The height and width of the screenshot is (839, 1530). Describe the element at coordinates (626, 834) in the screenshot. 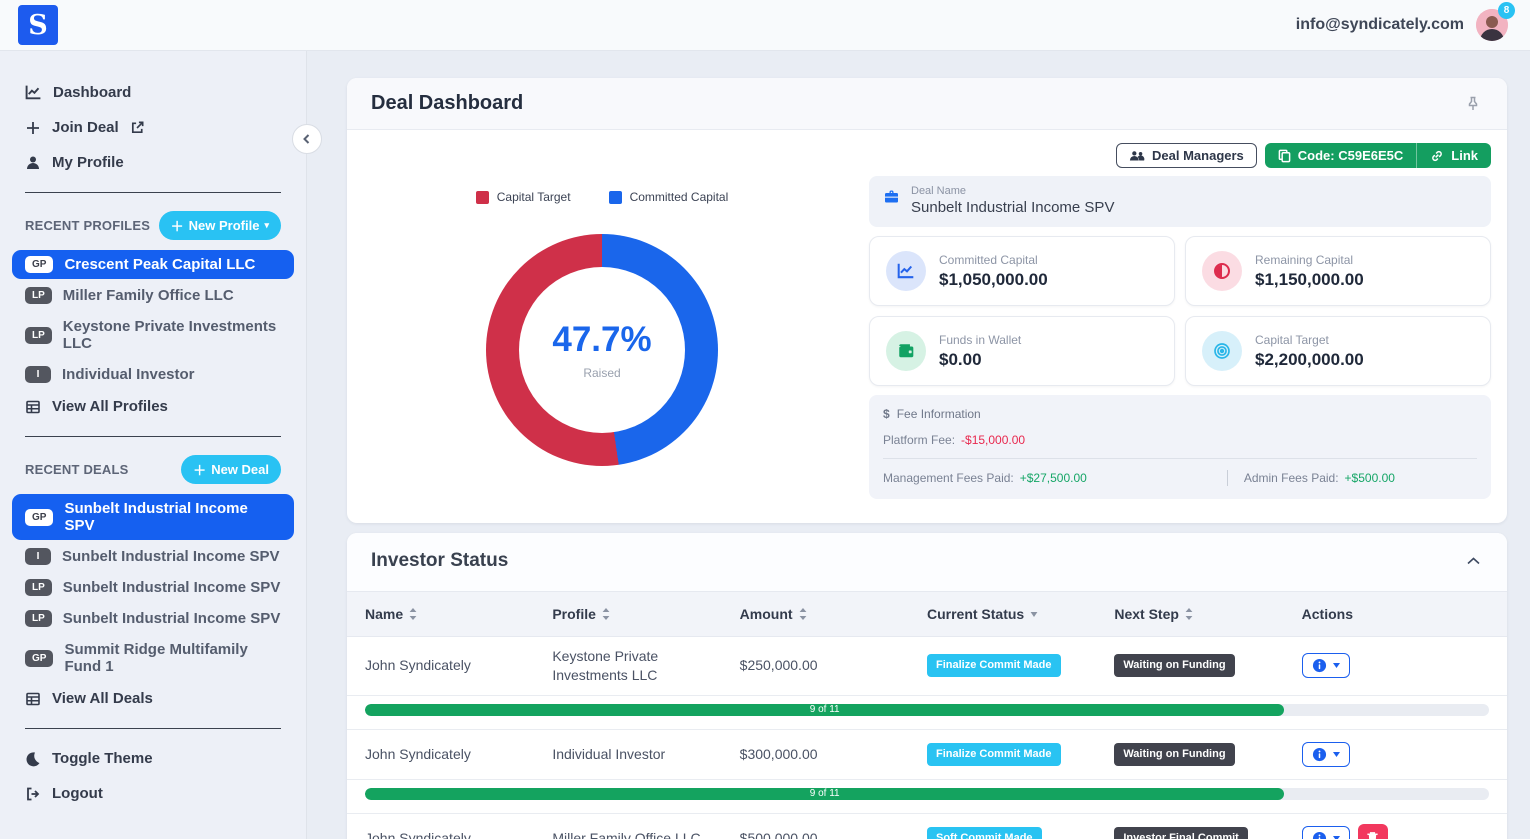

I see `investor-profile: Miller Family Office LLC` at that location.